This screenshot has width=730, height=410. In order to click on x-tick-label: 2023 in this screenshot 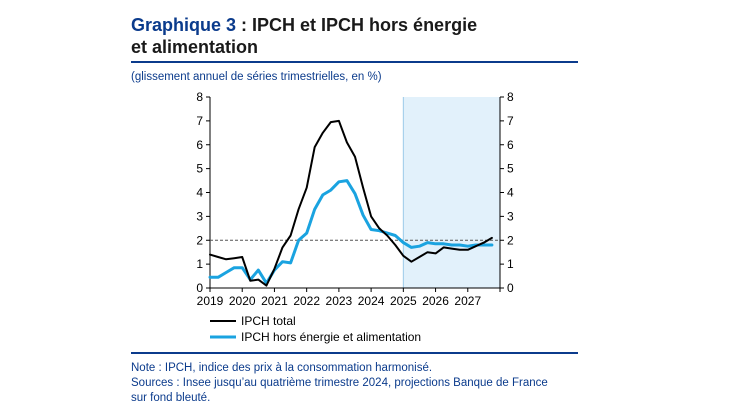, I will do `click(339, 301)`.